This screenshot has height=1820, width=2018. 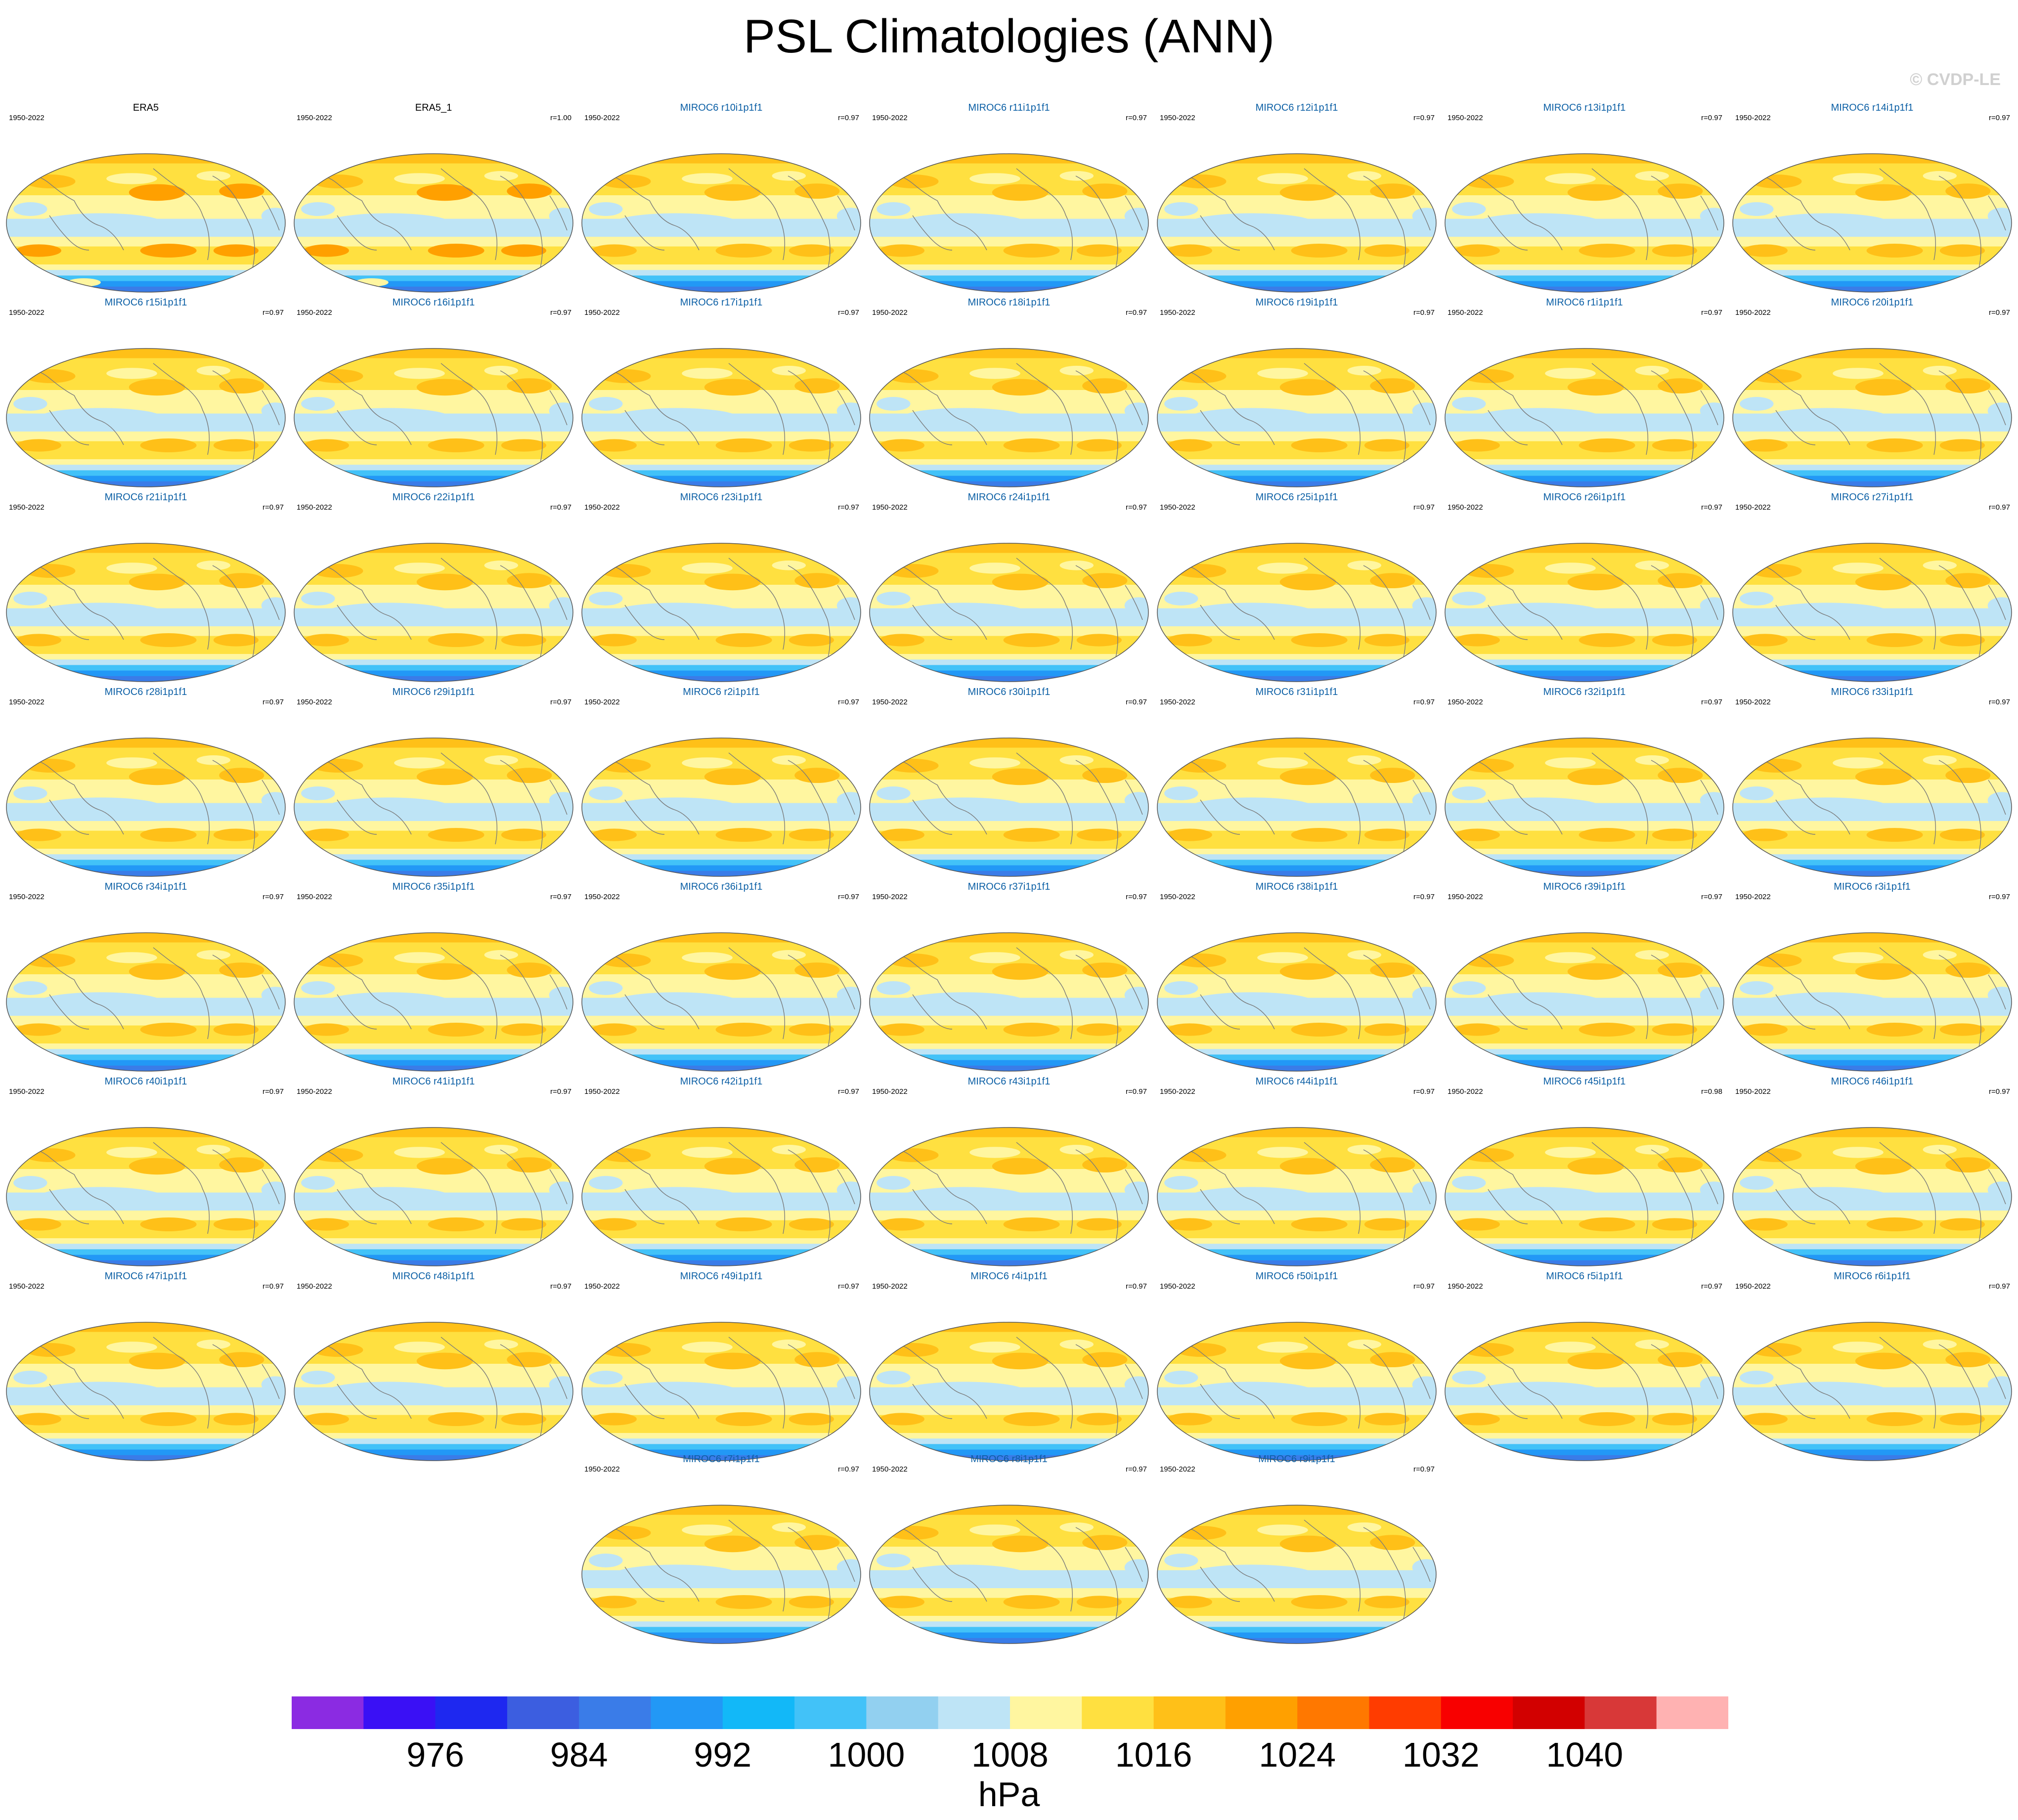 What do you see at coordinates (434, 302) in the screenshot?
I see `panel-title: MIROC6 r16i1p1f1` at bounding box center [434, 302].